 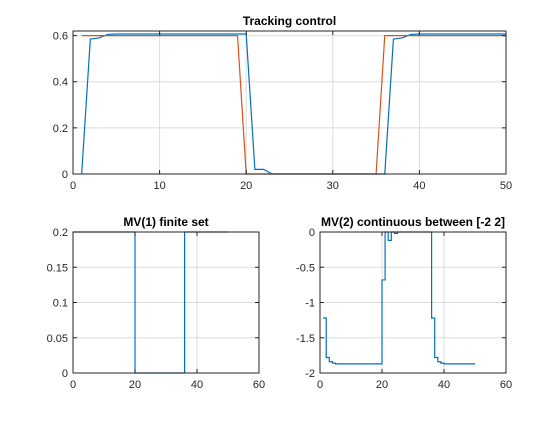 What do you see at coordinates (310, 374) in the screenshot?
I see `y-tick-label: -2` at bounding box center [310, 374].